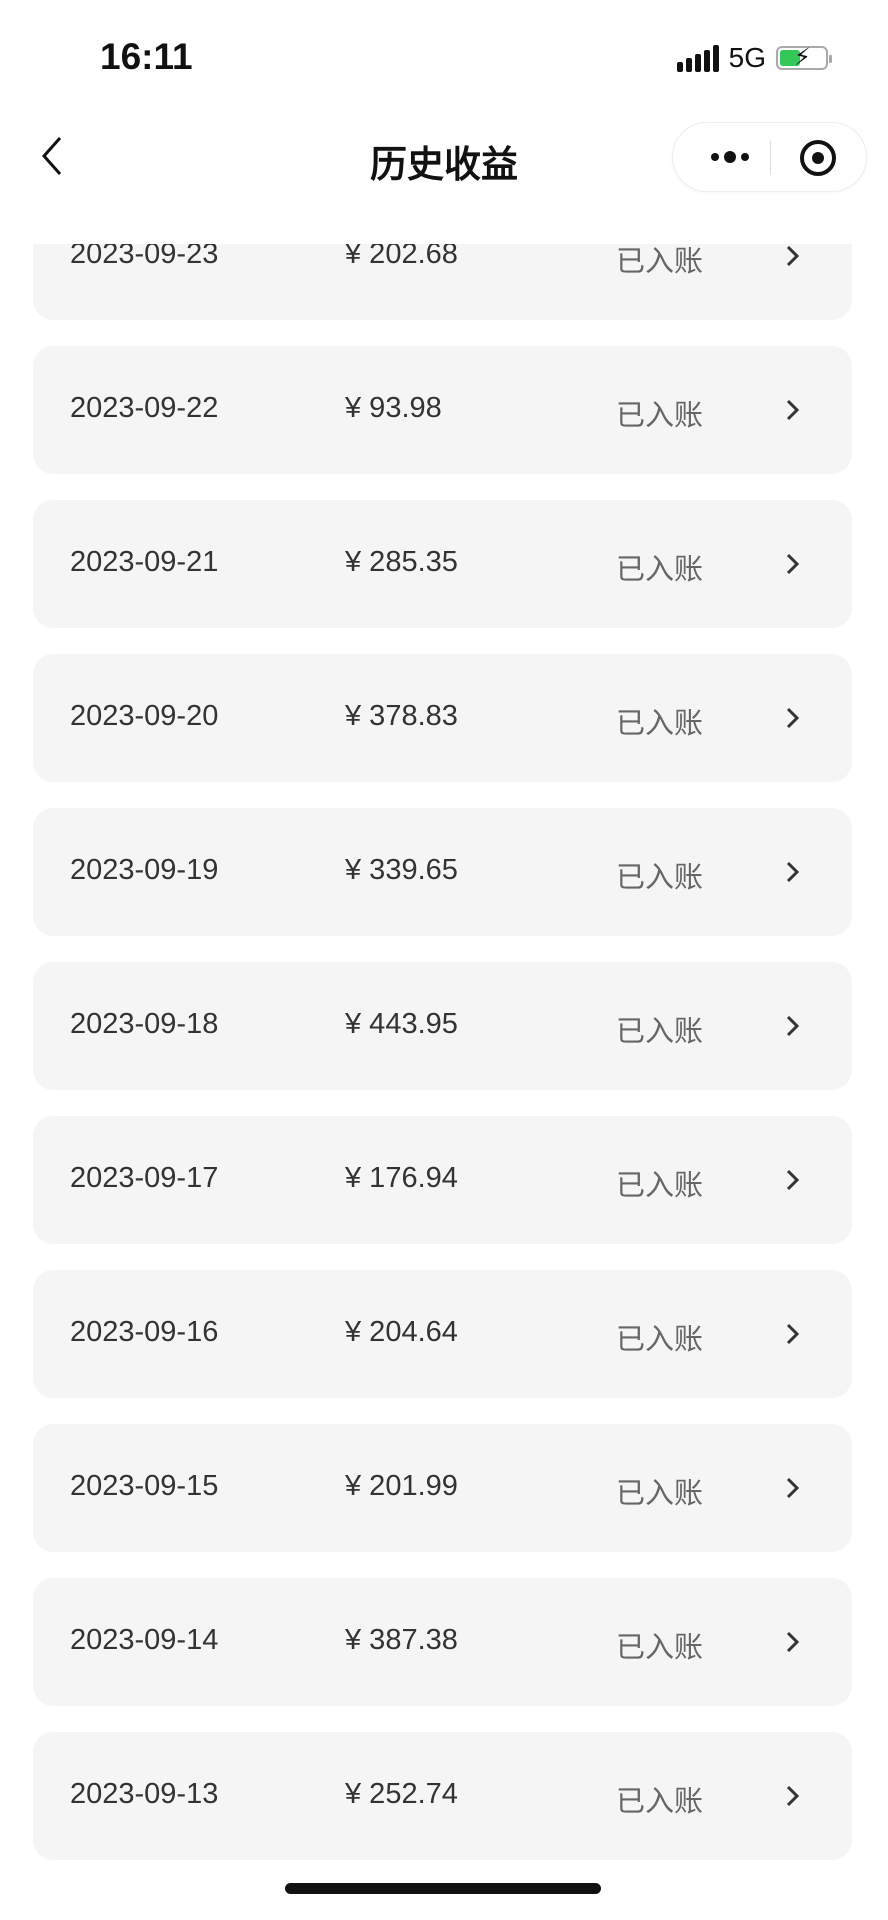 This screenshot has height=1920, width=888. I want to click on record-date: 2023-09-16, so click(144, 1332).